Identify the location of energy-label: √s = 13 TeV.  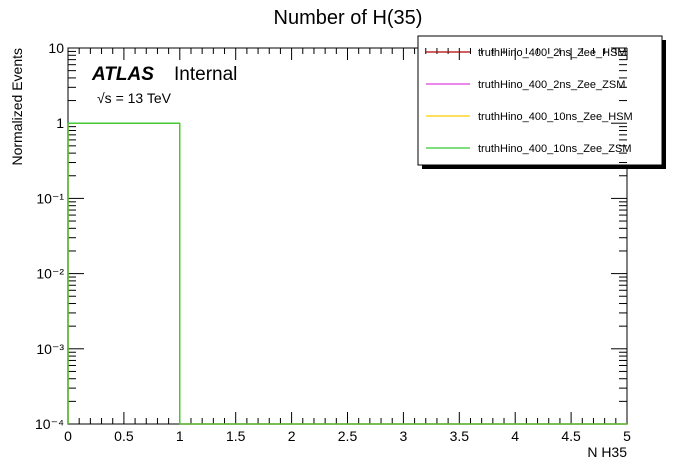
(134, 98).